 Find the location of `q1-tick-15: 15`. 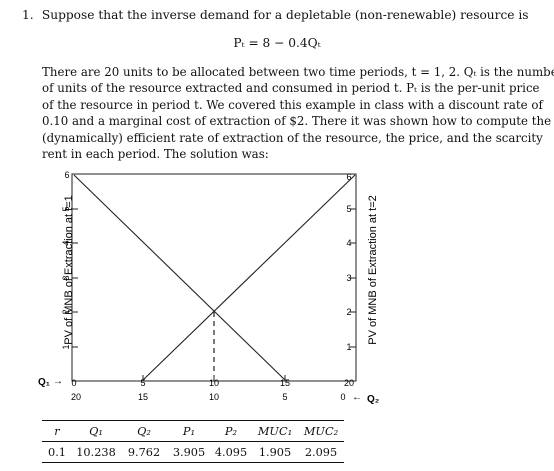

q1-tick-15: 15 is located at coordinates (285, 383).